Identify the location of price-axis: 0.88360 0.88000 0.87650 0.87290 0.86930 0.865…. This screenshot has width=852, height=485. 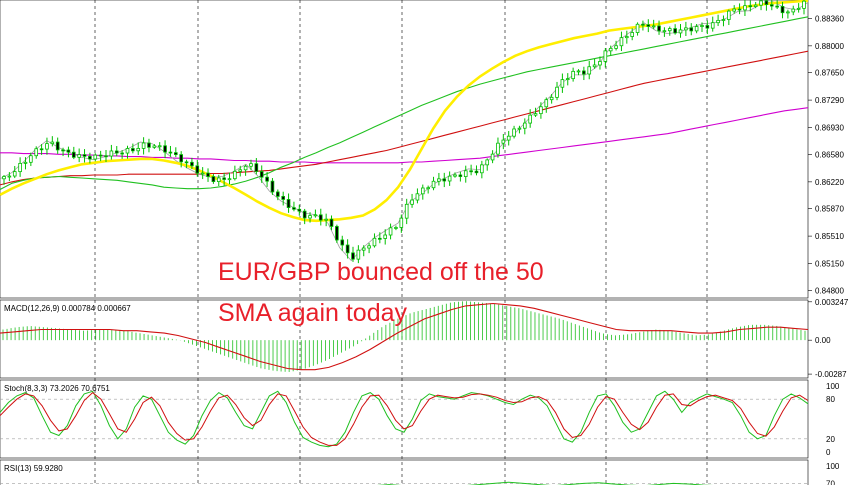
(826, 154).